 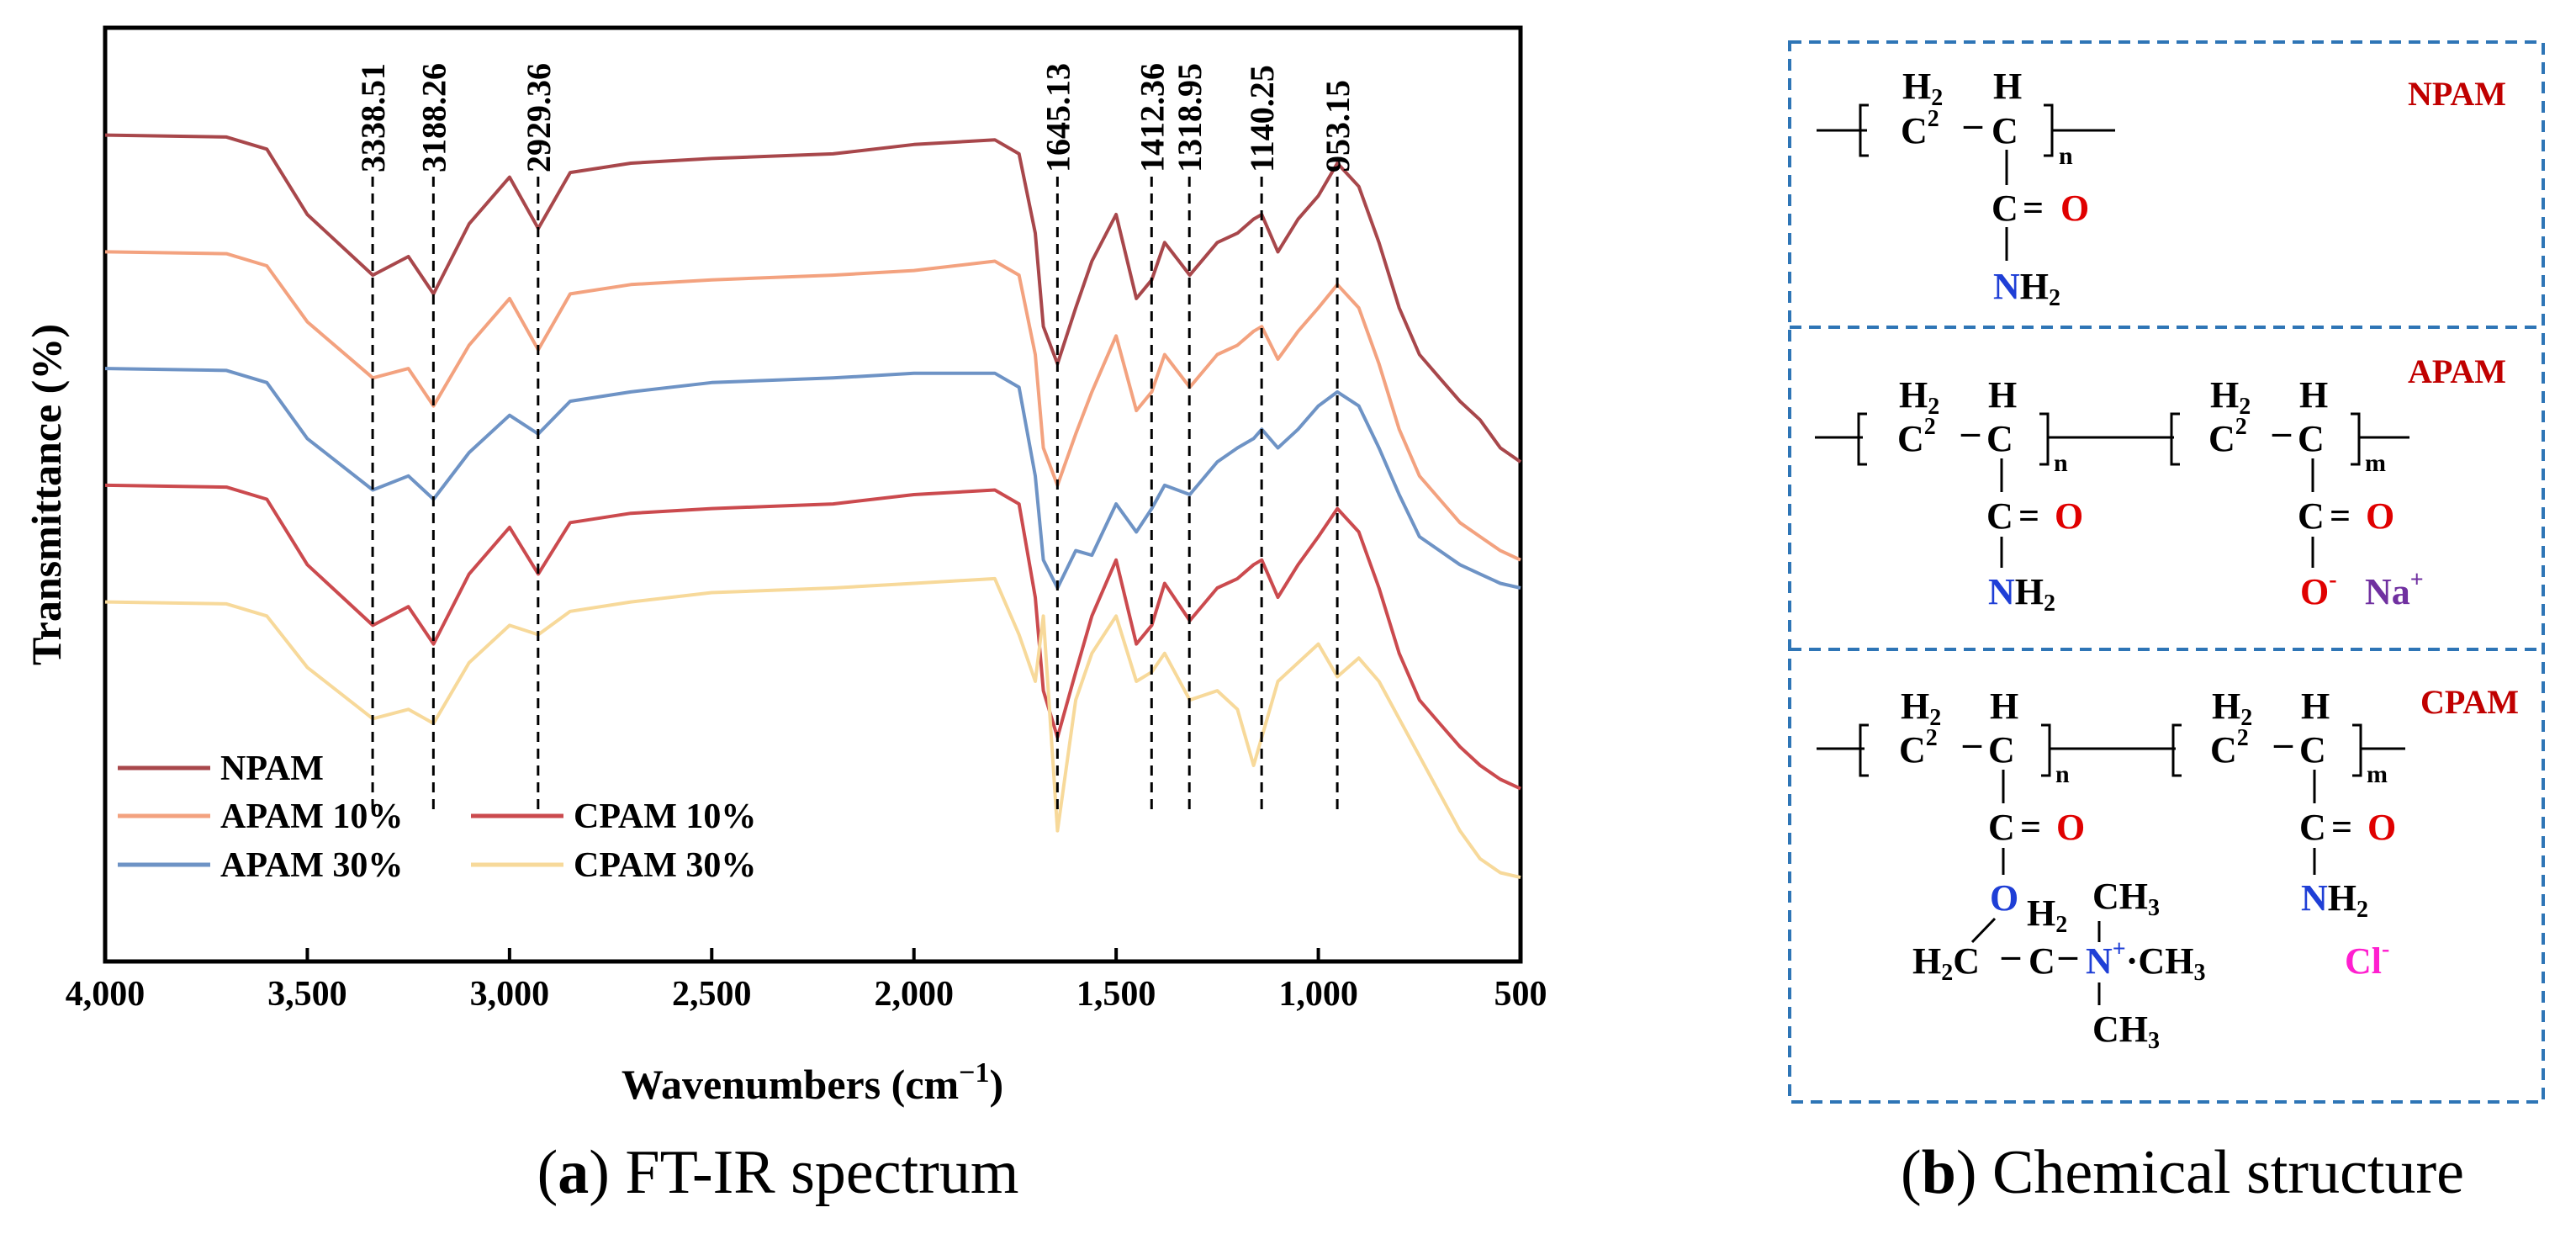 What do you see at coordinates (2334, 900) in the screenshot?
I see `cpam-amide: NH2` at bounding box center [2334, 900].